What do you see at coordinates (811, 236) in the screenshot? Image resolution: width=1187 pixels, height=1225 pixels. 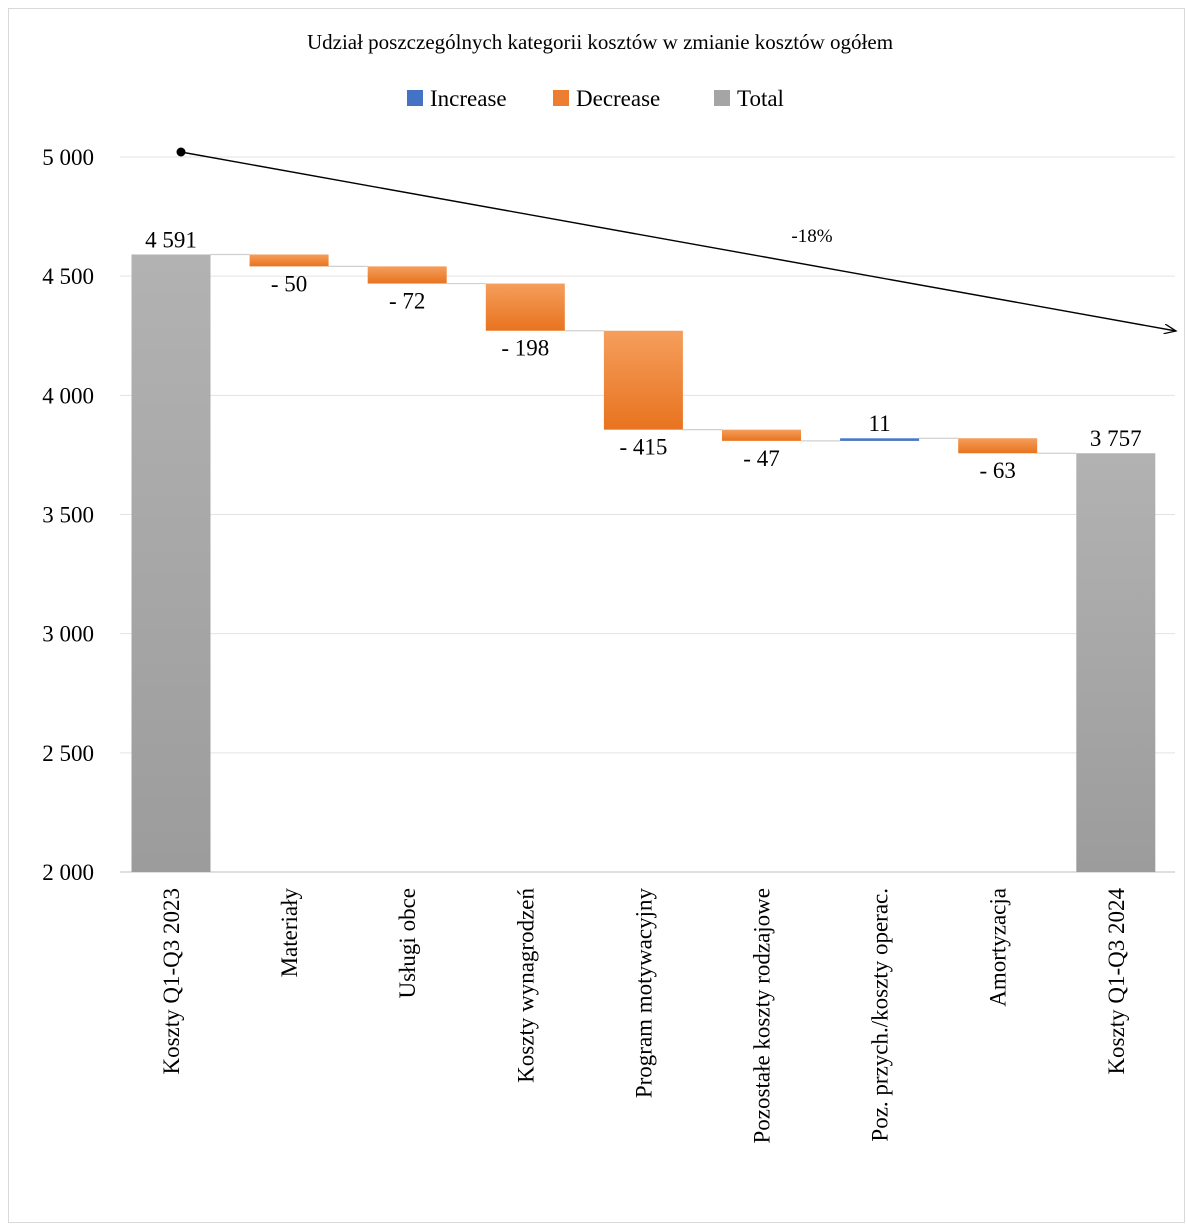 I see `change-percent-label: -18%` at bounding box center [811, 236].